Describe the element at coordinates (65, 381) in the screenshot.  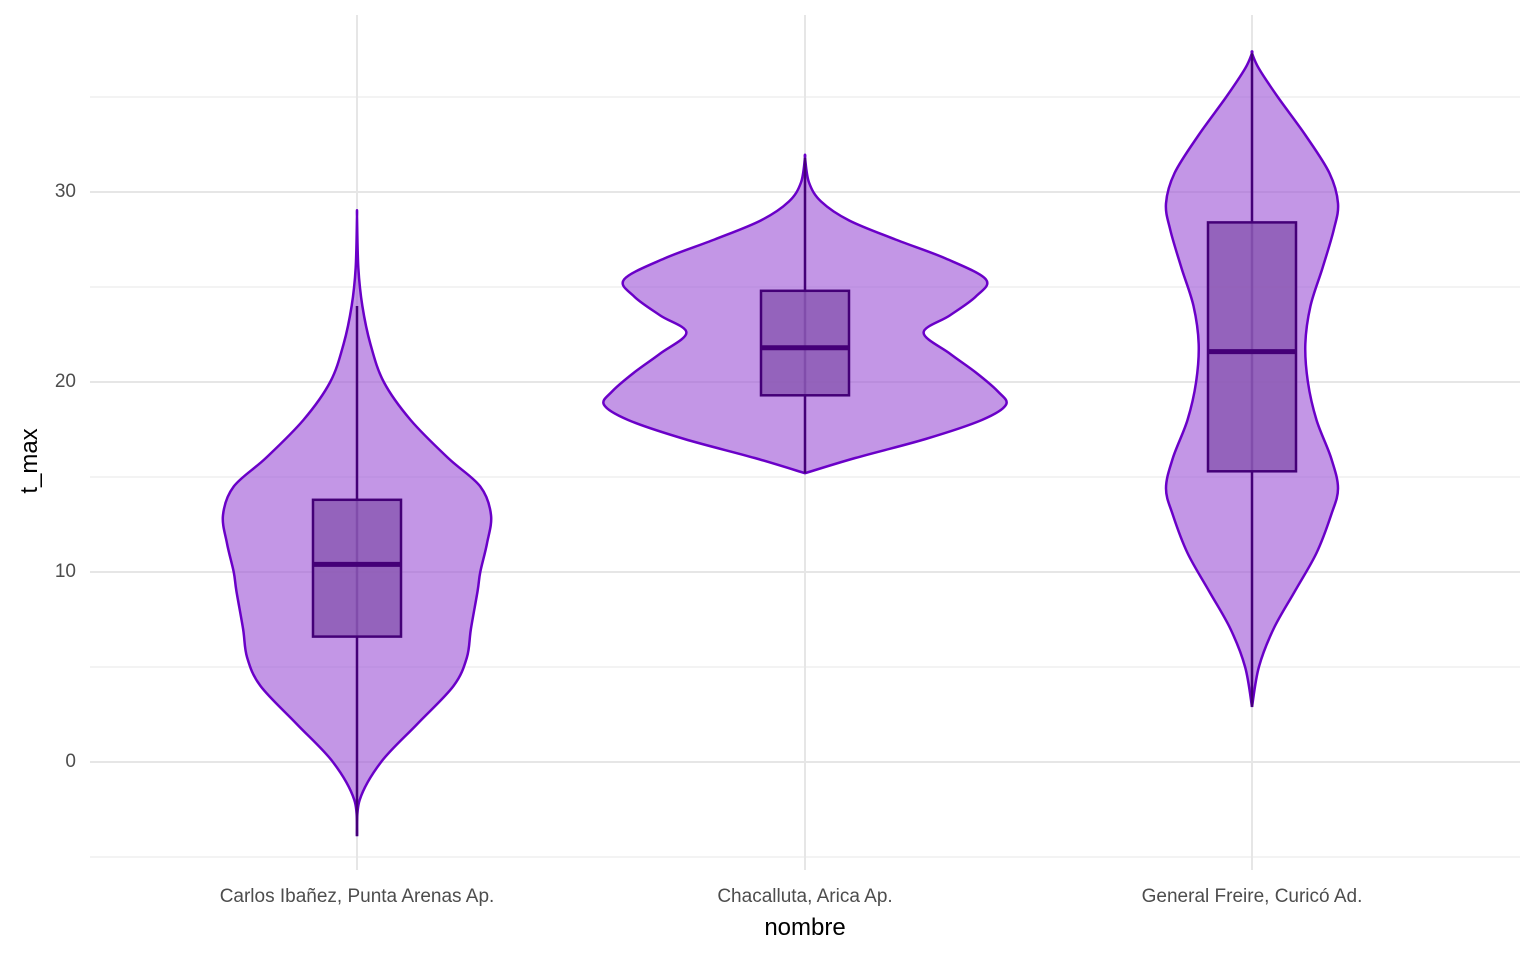
I see `y-tick-label: 20` at that location.